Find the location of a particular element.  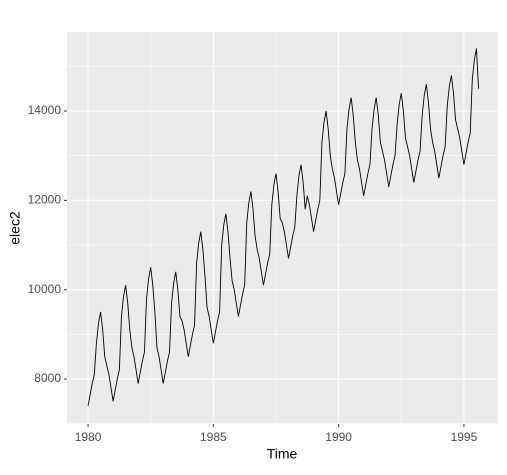

x-tick-label: 1995 is located at coordinates (464, 437).